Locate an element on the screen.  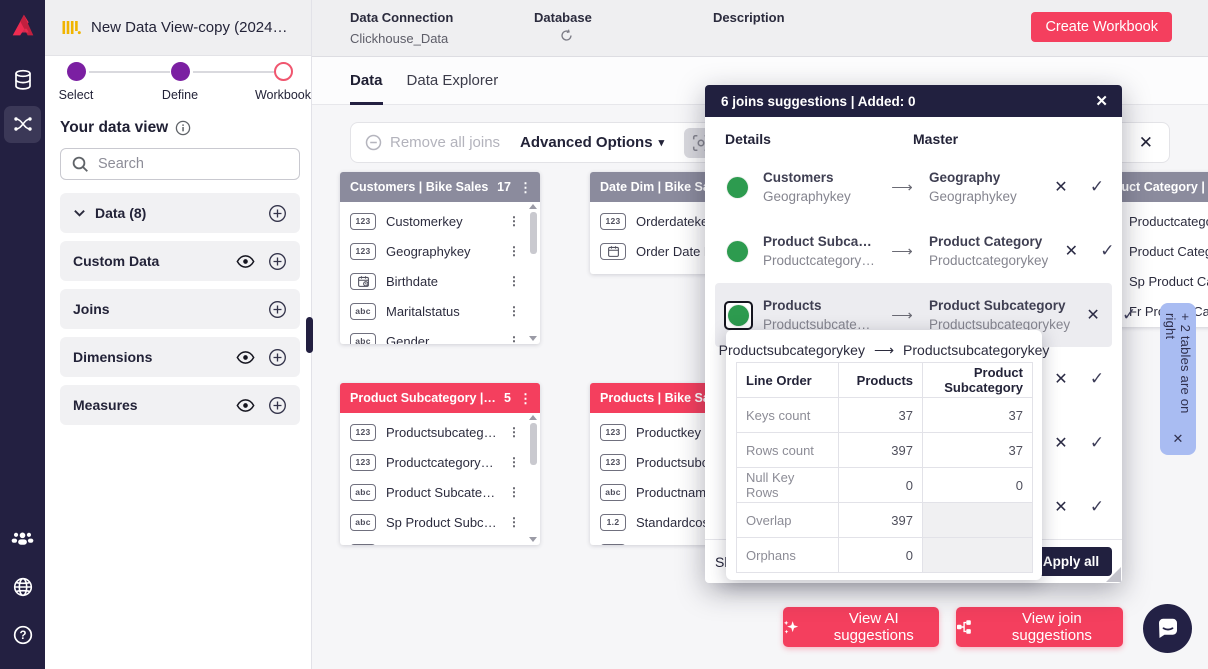
field-row: 123 Productcategorykey ⋮ is located at coordinates (440, 462).